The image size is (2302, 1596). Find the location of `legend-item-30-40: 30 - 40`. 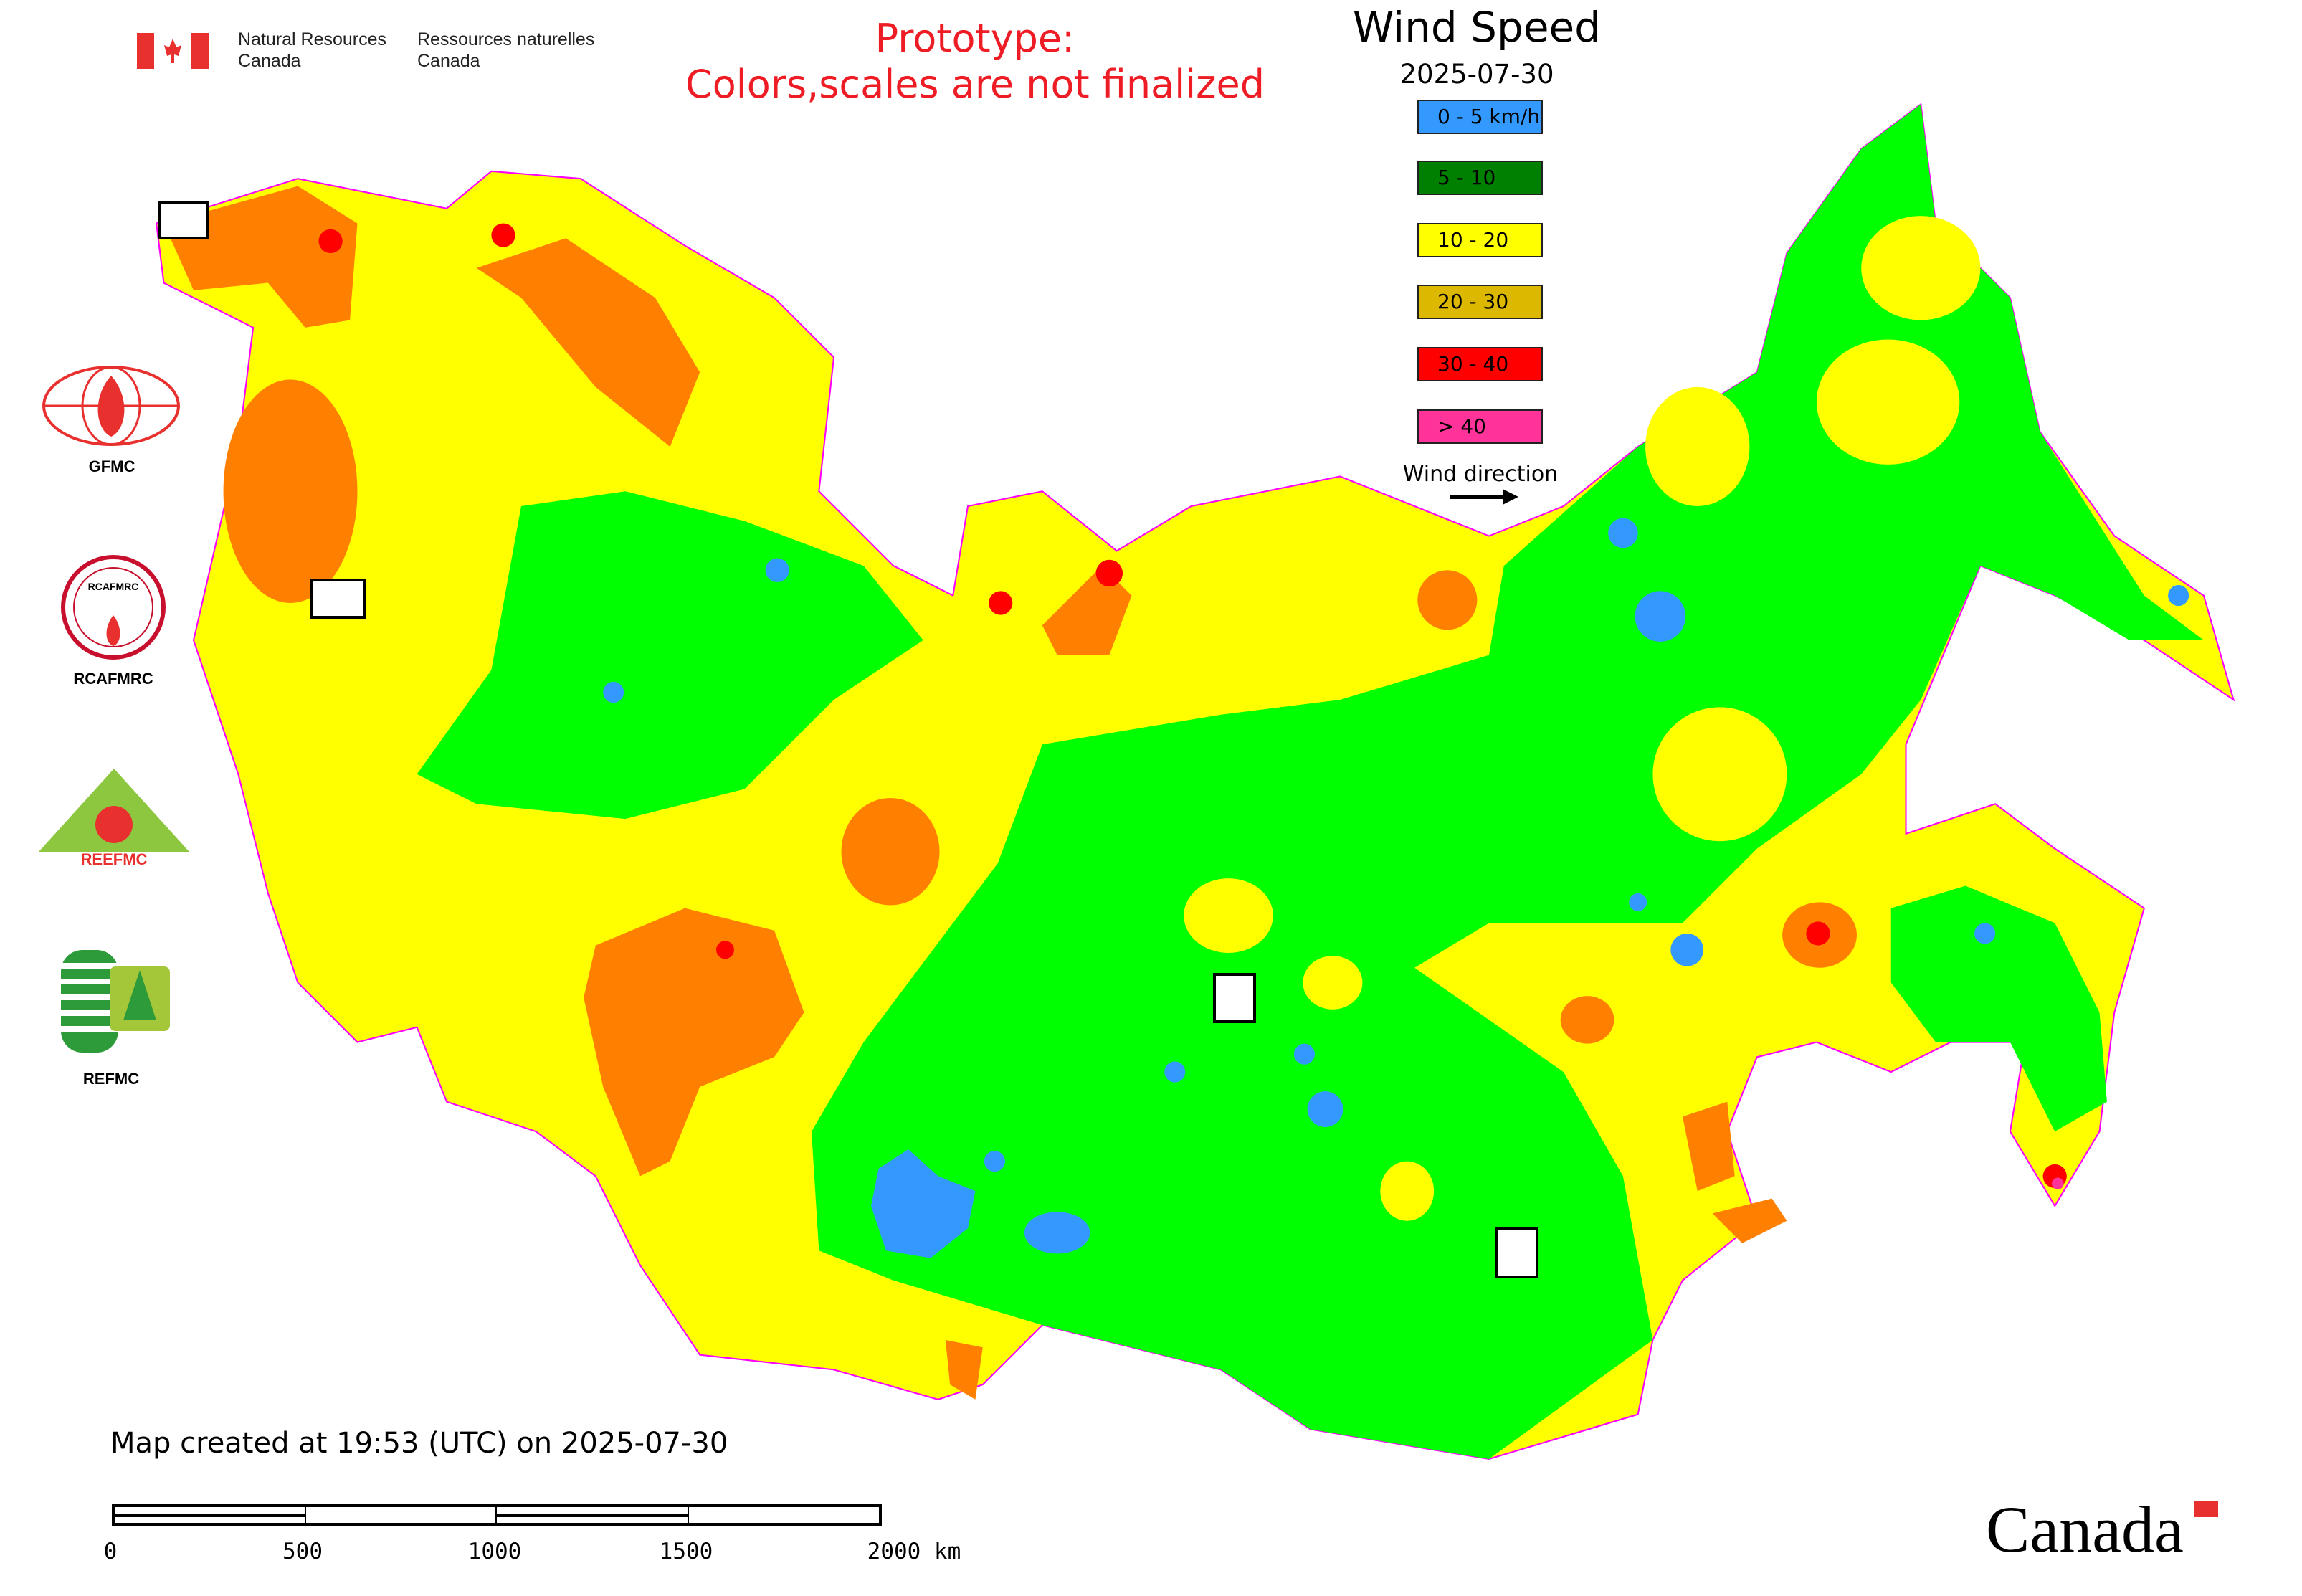

legend-item-30-40: 30 - 40 is located at coordinates (1480, 364).